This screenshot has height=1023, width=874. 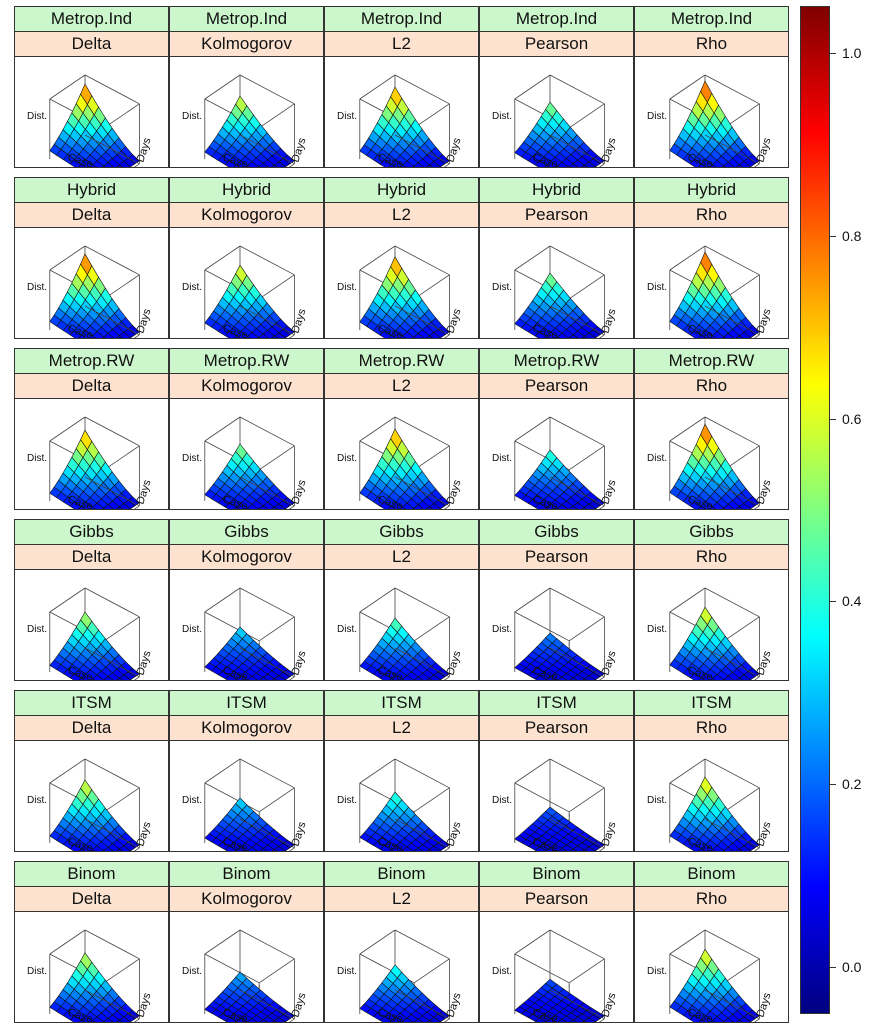 What do you see at coordinates (401, 361) in the screenshot?
I see `method-strip: Metrop.RW` at bounding box center [401, 361].